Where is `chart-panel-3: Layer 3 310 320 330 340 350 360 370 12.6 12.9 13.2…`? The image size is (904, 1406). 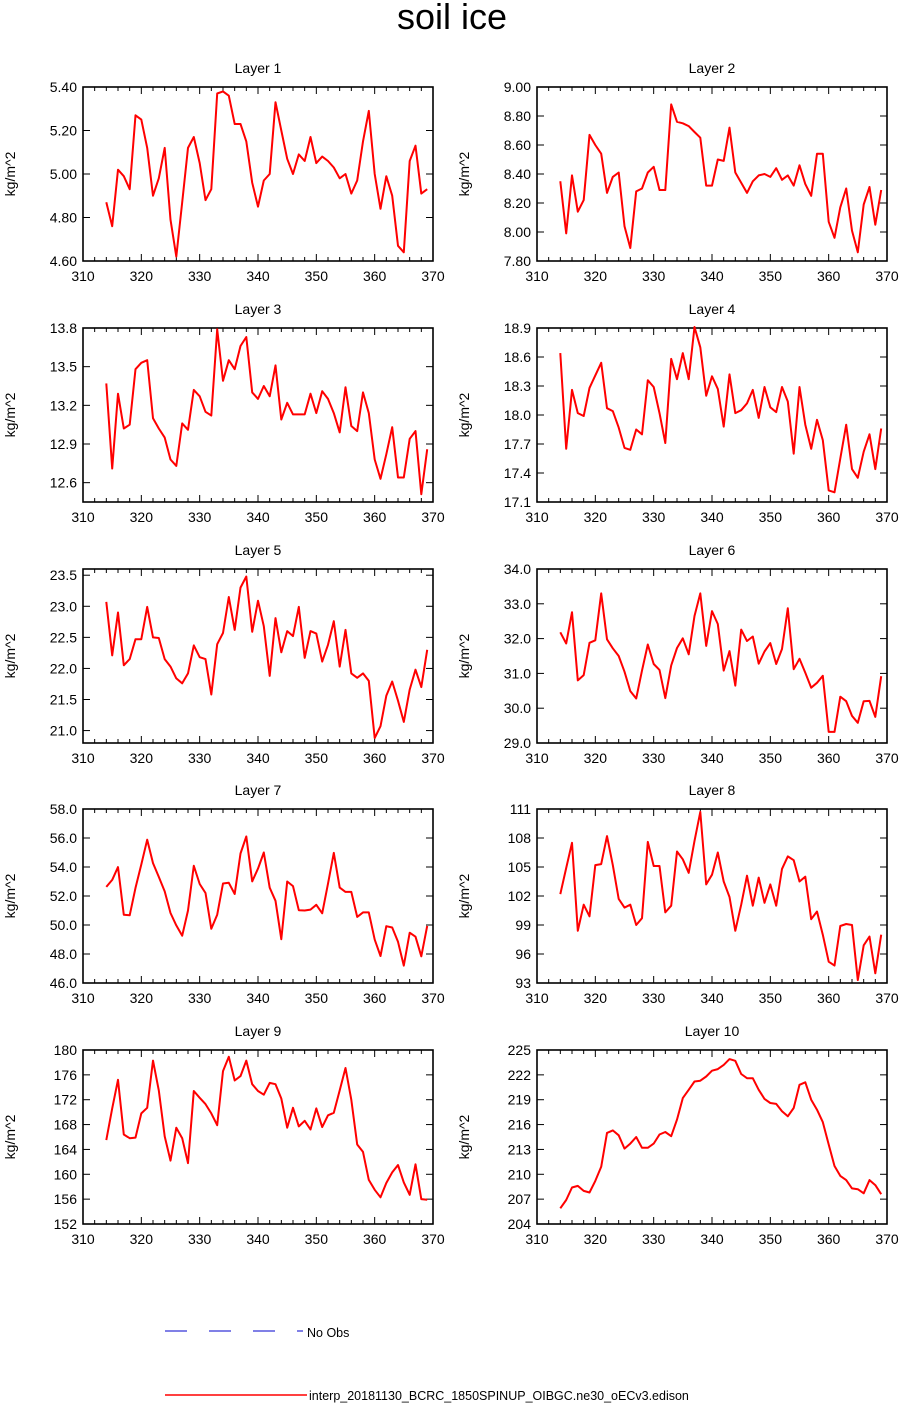
chart-panel-3: Layer 3 310 320 330 340 350 360 370 12.6 12.9 13.2… is located at coordinates (223, 413).